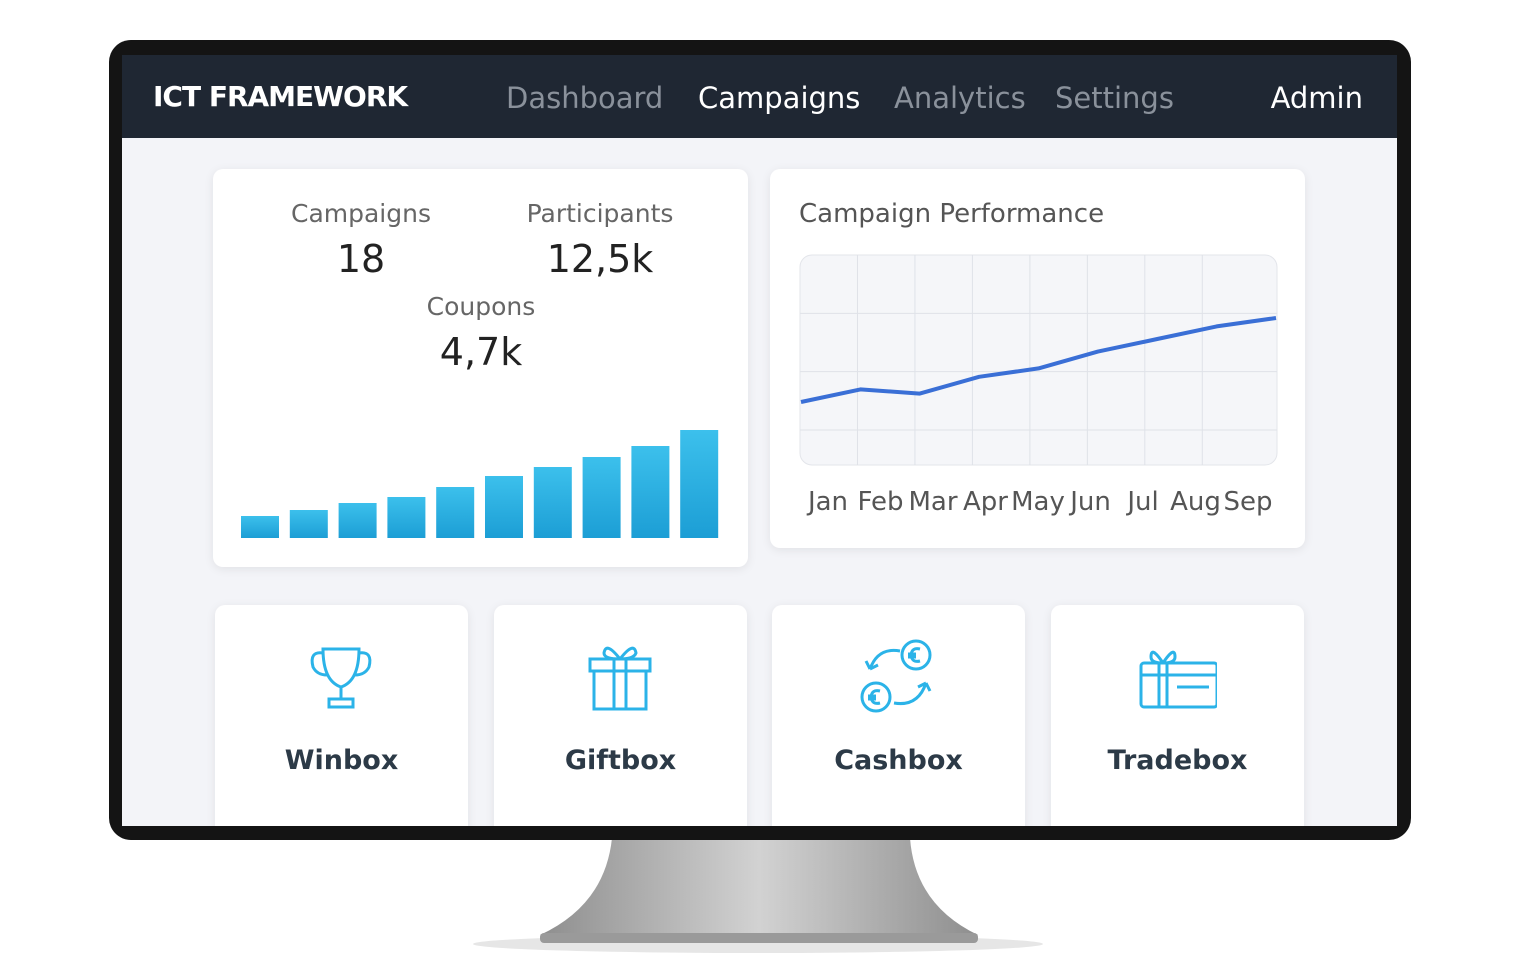 The width and height of the screenshot is (1522, 971). Describe the element at coordinates (481, 352) in the screenshot. I see `stat-value: 4,7k` at that location.